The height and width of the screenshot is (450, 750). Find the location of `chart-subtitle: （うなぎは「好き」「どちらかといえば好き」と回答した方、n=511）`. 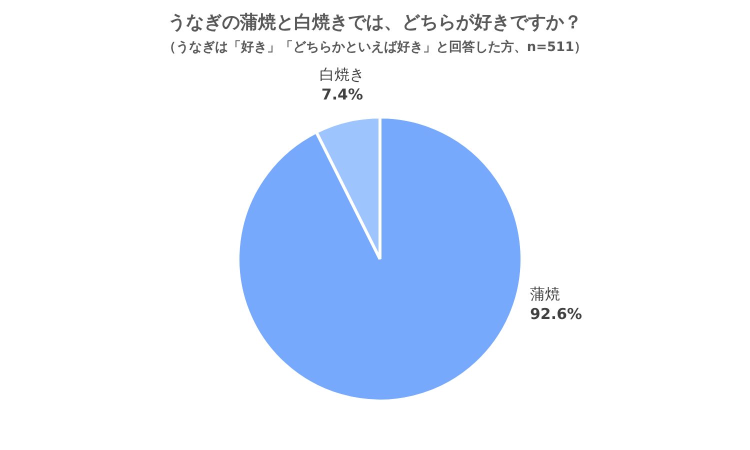

chart-subtitle: （うなぎは「好き」「どちらかといえば好き」と回答した方、n=511） is located at coordinates (375, 47).